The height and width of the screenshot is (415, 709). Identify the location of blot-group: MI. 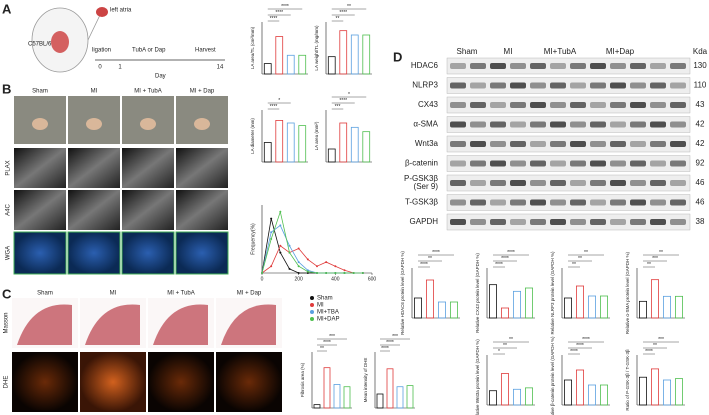
(508, 51).